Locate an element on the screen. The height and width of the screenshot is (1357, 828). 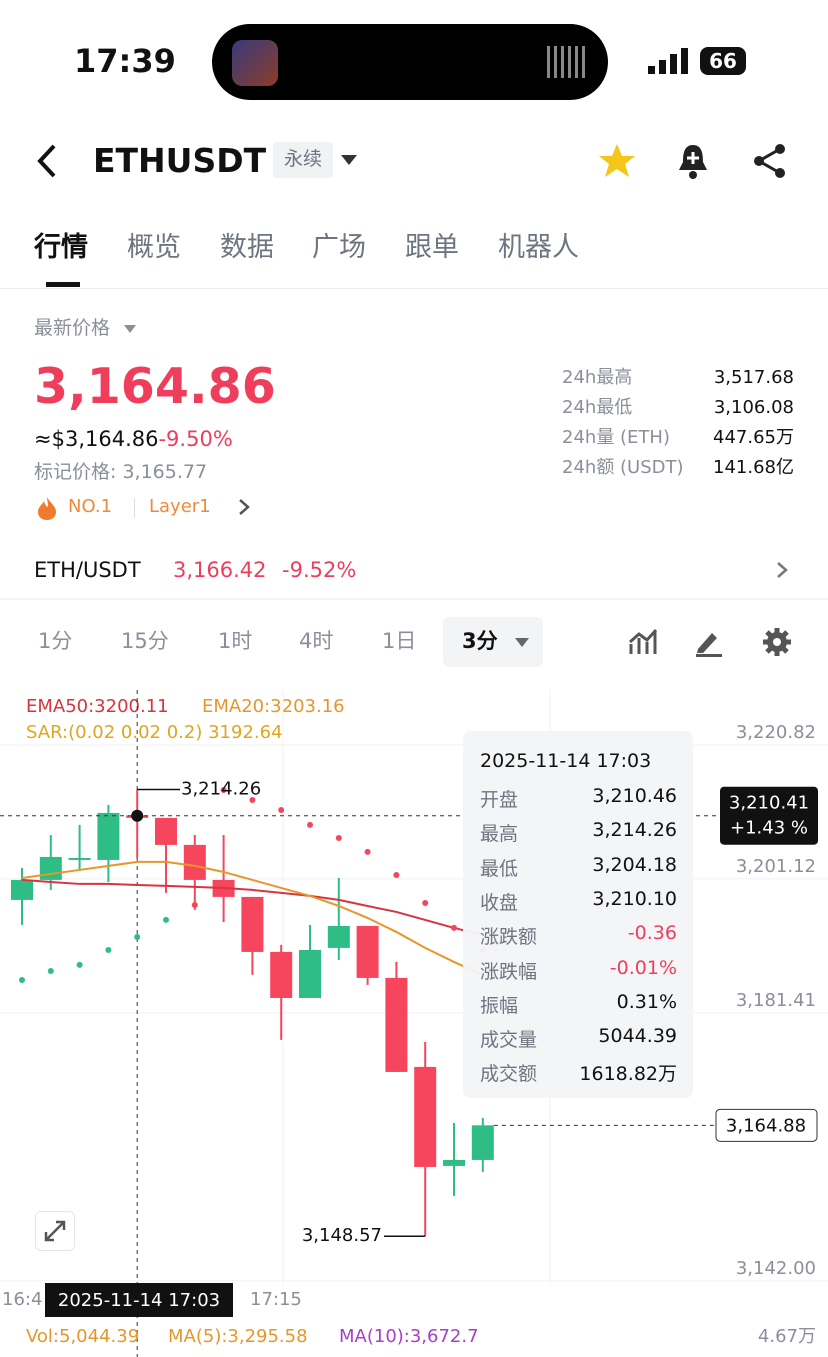
status-time: 17:39 is located at coordinates (125, 61).